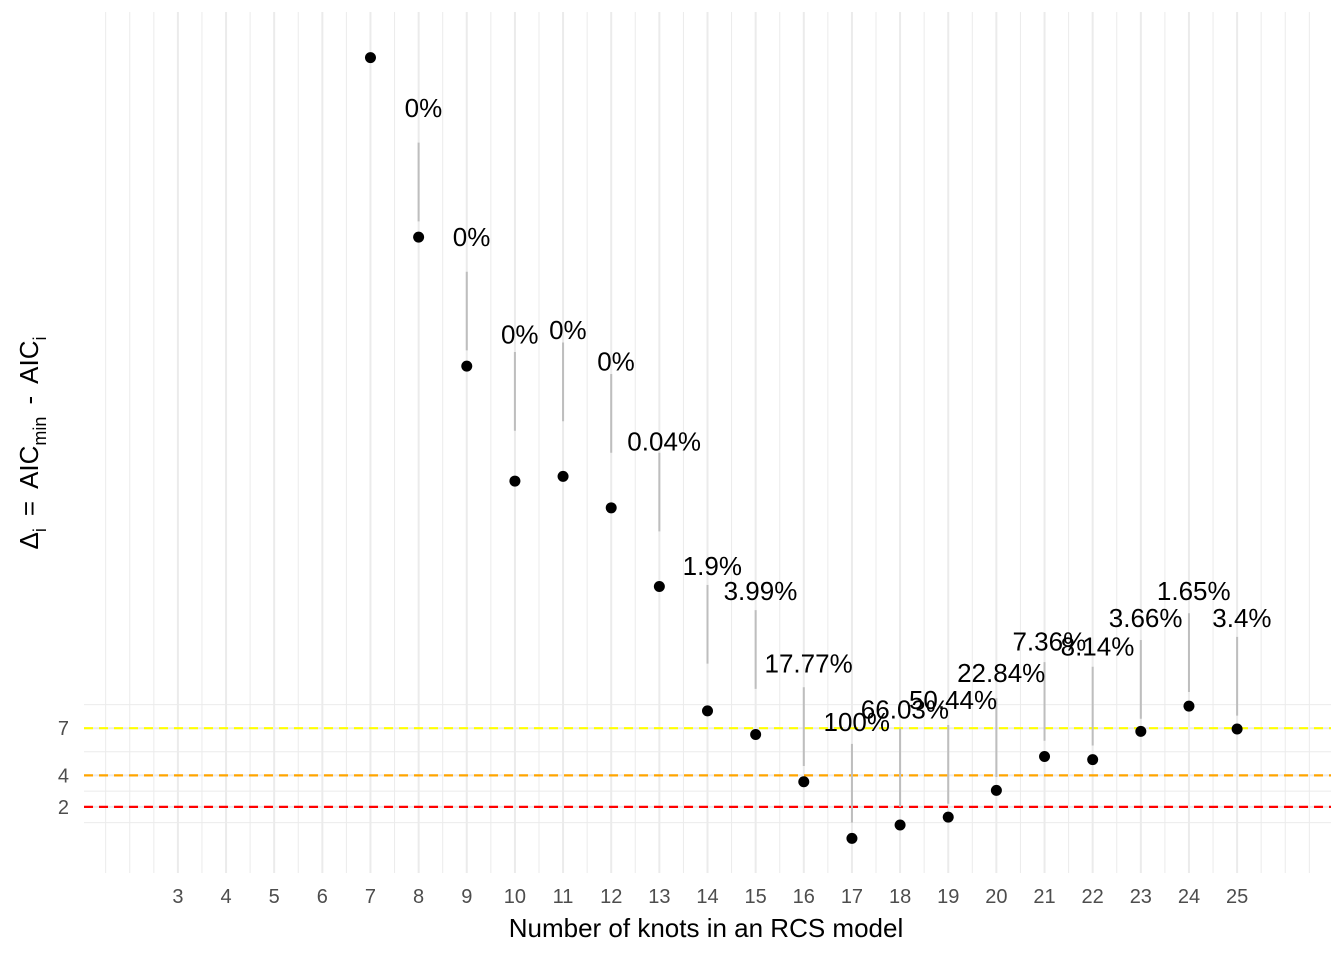  What do you see at coordinates (370, 897) in the screenshot?
I see `x-tick-label: 7` at bounding box center [370, 897].